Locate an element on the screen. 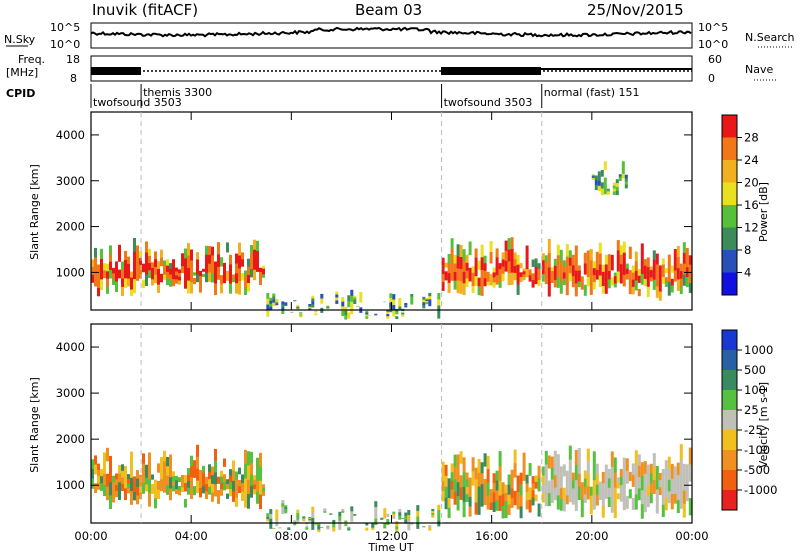 This screenshot has height=554, width=800. colorbar-tick-label: 16 is located at coordinates (751, 205).